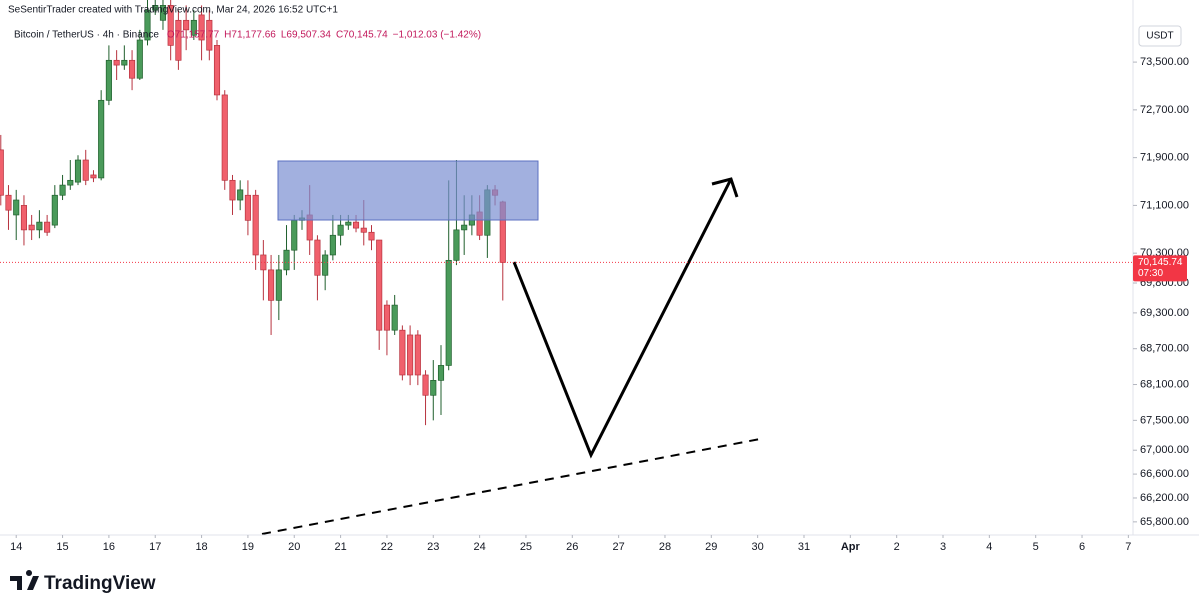  Describe the element at coordinates (1082, 547) in the screenshot. I see `x-tick-label: 6` at that location.